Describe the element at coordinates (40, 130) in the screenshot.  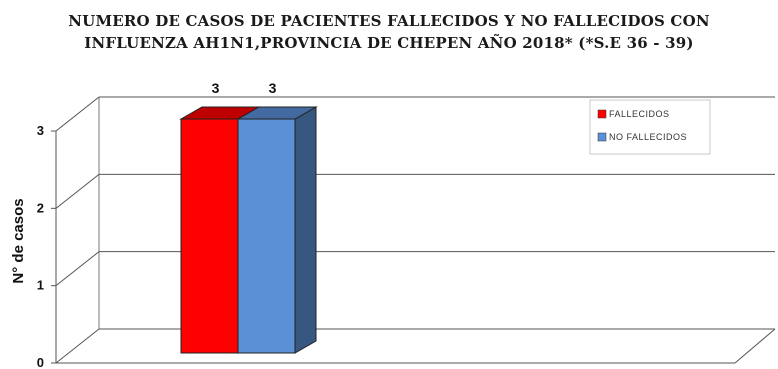
I see `y-tick-label: 3` at that location.